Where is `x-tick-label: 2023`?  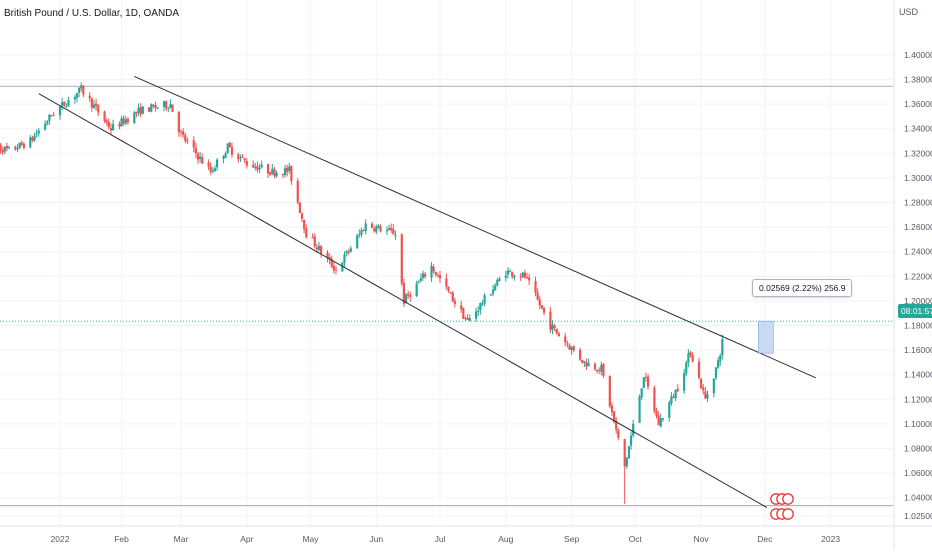 x-tick-label: 2023 is located at coordinates (830, 539).